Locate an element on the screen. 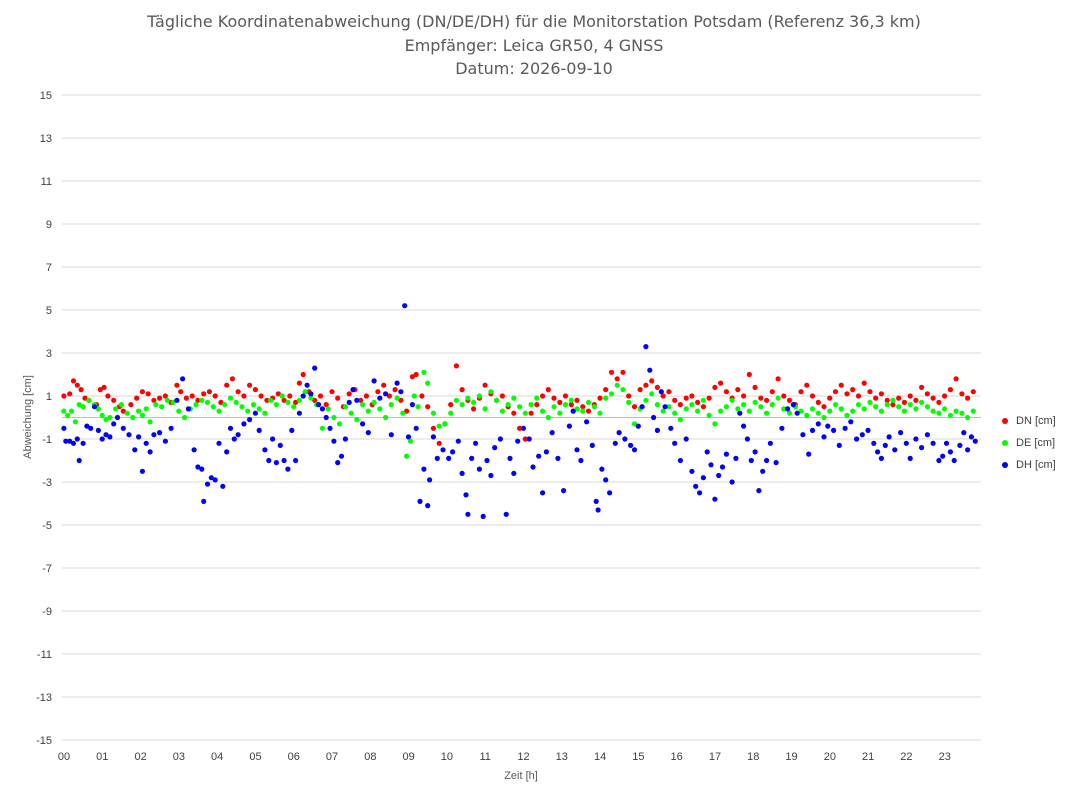  x-tick-label: 19 is located at coordinates (791, 757).